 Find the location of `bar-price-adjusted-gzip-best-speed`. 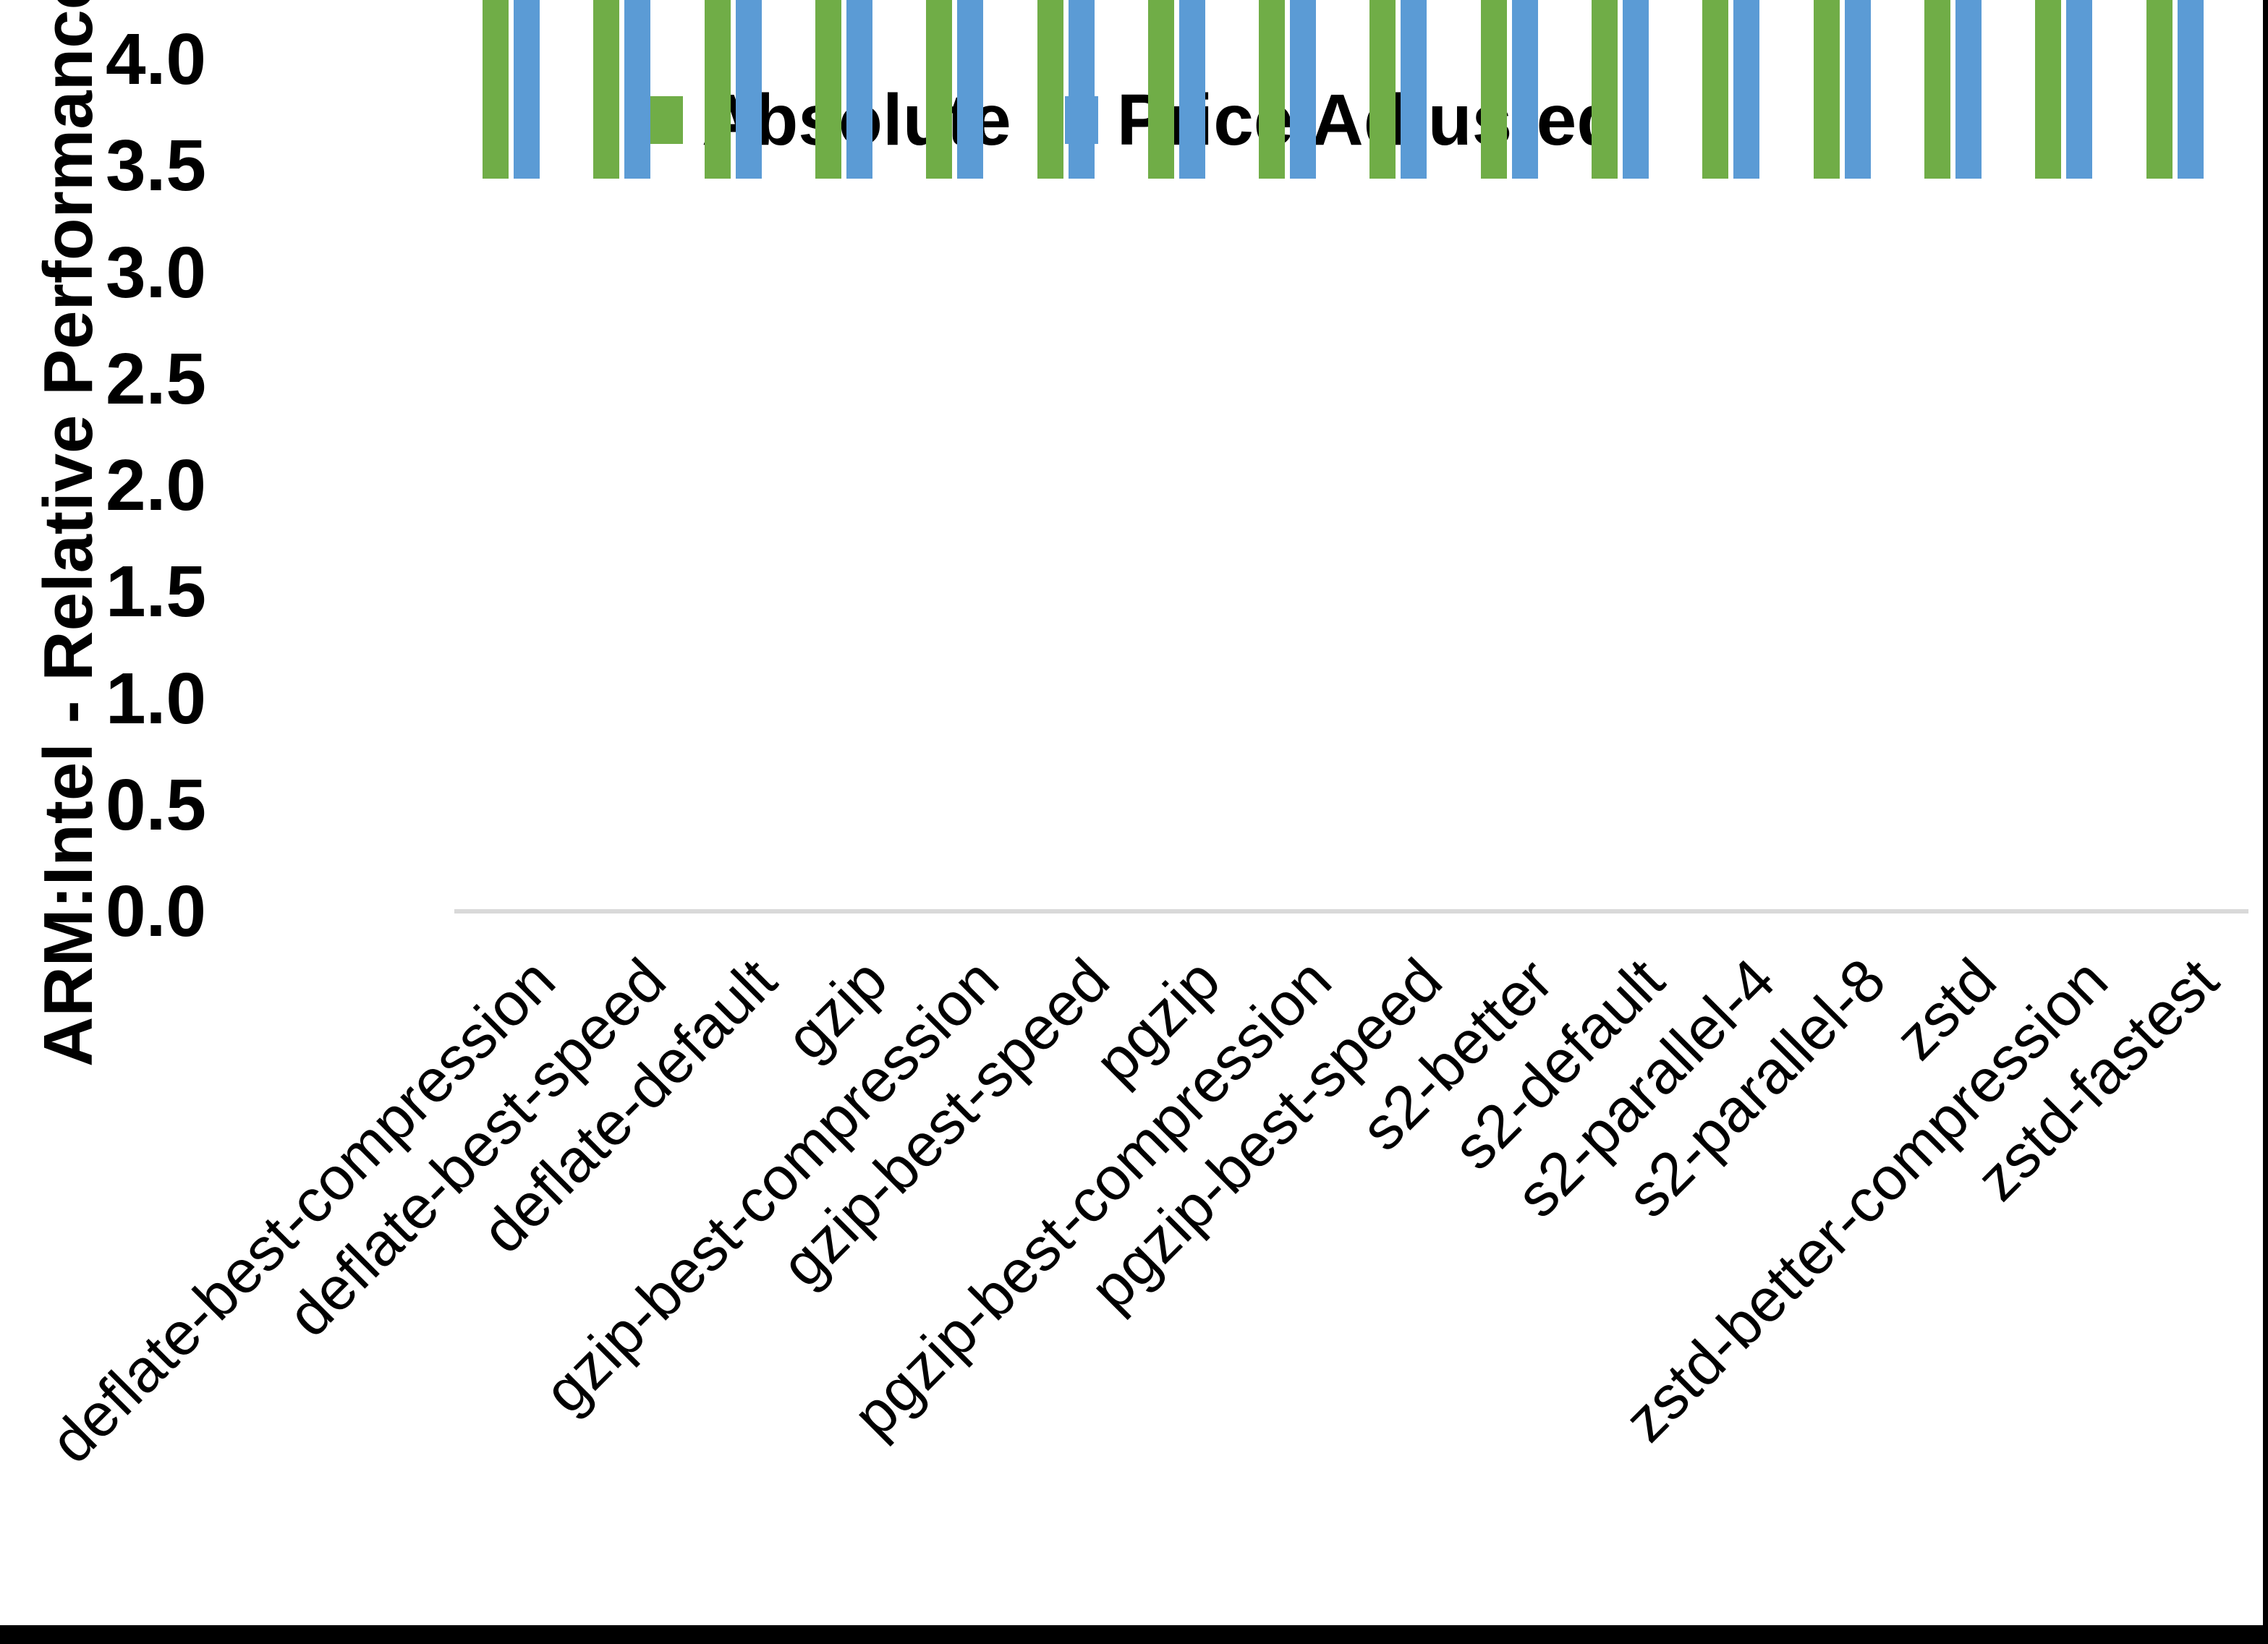

bar-price-adjusted-gzip-best-speed is located at coordinates (1081, 89).